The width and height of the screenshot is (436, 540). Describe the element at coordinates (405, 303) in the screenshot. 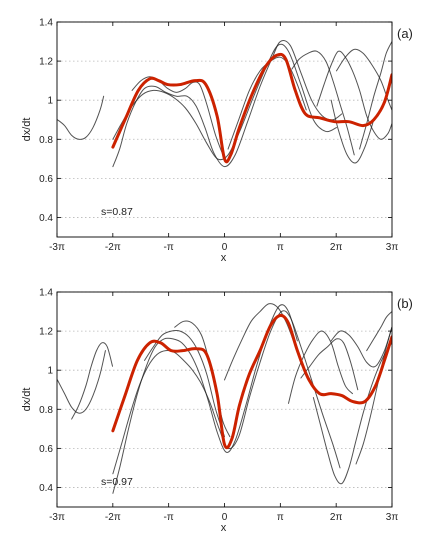

I see `panel-tag: (b)` at that location.